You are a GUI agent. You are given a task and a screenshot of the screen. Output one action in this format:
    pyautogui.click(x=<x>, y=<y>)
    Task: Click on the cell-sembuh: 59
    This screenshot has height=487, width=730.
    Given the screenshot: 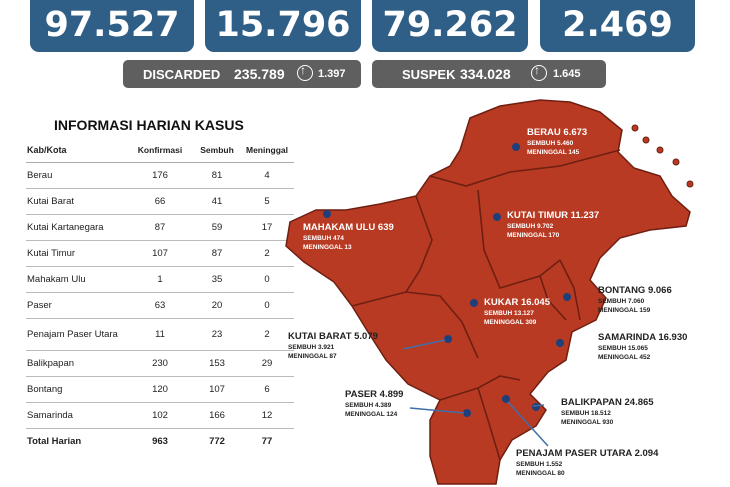 What is the action you would take?
    pyautogui.click(x=217, y=227)
    